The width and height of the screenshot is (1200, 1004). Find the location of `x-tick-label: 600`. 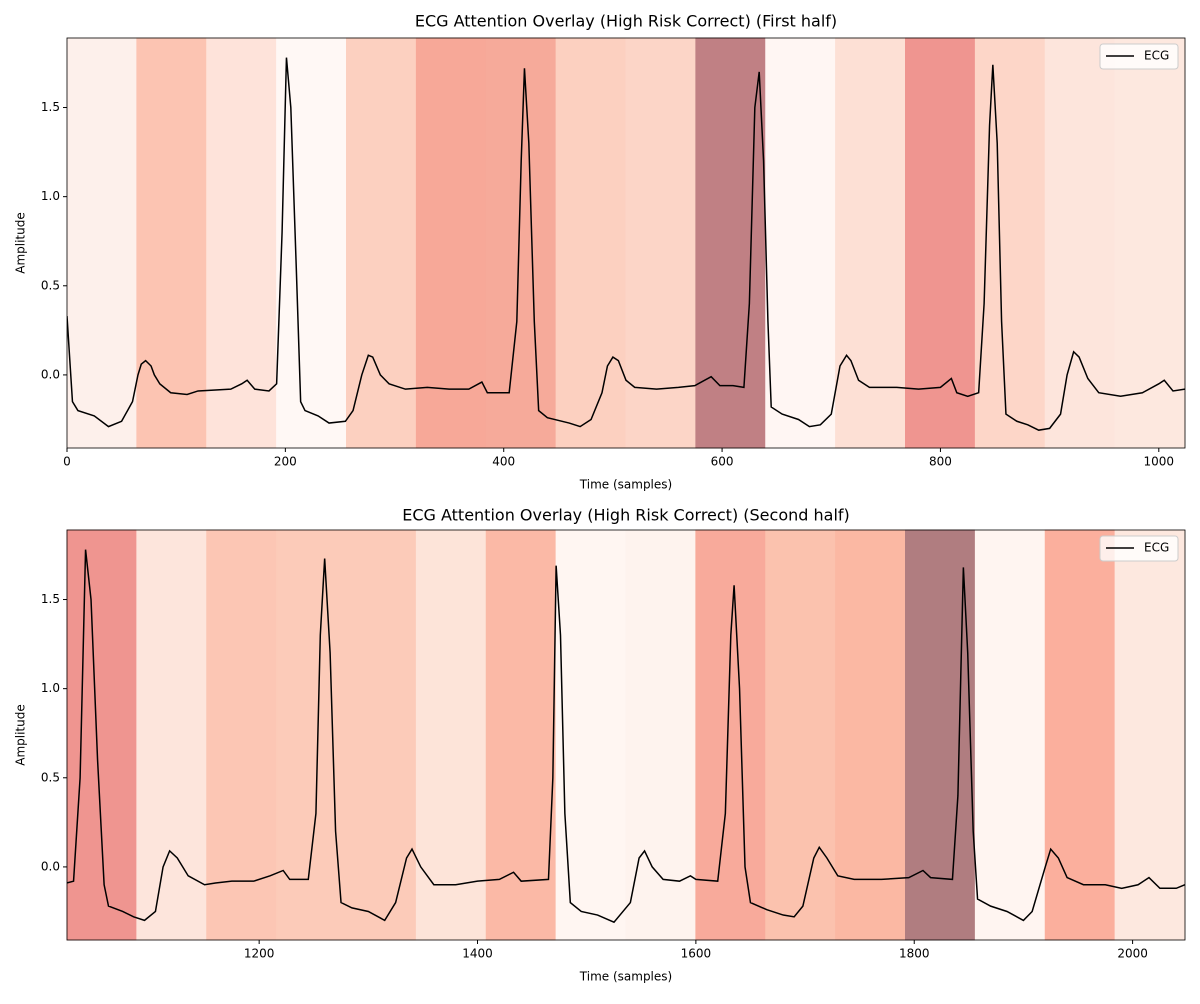

x-tick-label: 600 is located at coordinates (722, 462).